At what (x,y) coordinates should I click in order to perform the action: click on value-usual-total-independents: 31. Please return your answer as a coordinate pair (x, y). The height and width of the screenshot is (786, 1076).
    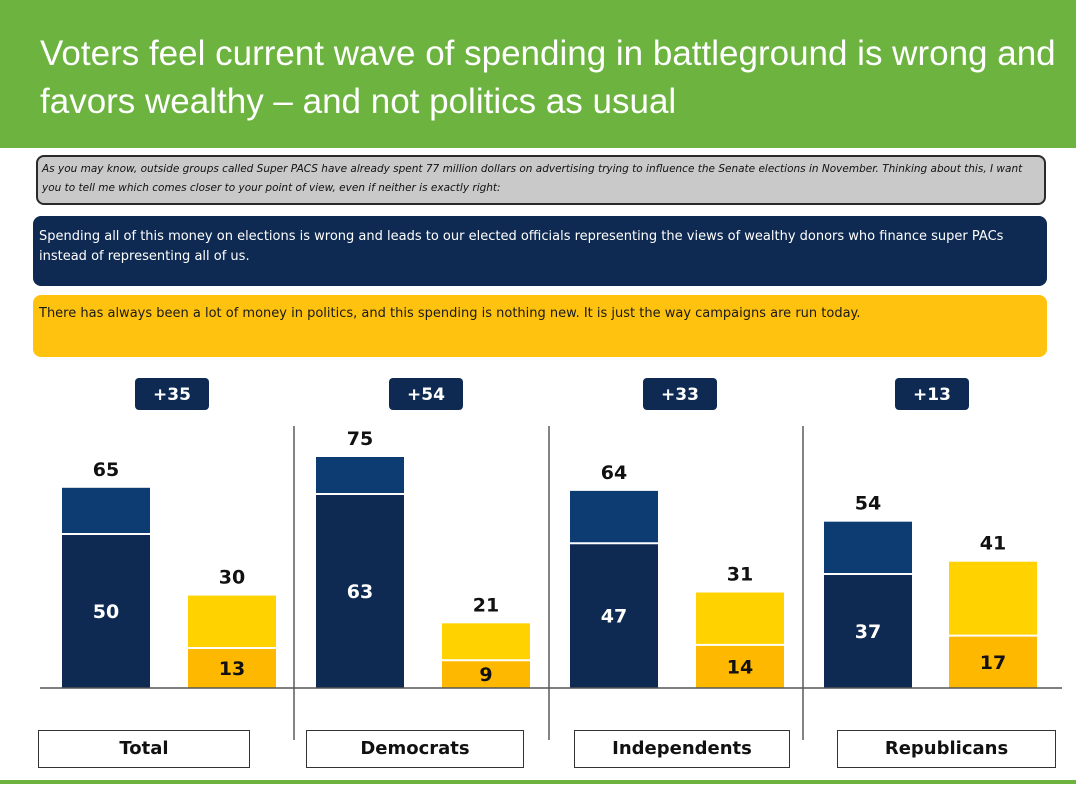
    Looking at the image, I should click on (740, 575).